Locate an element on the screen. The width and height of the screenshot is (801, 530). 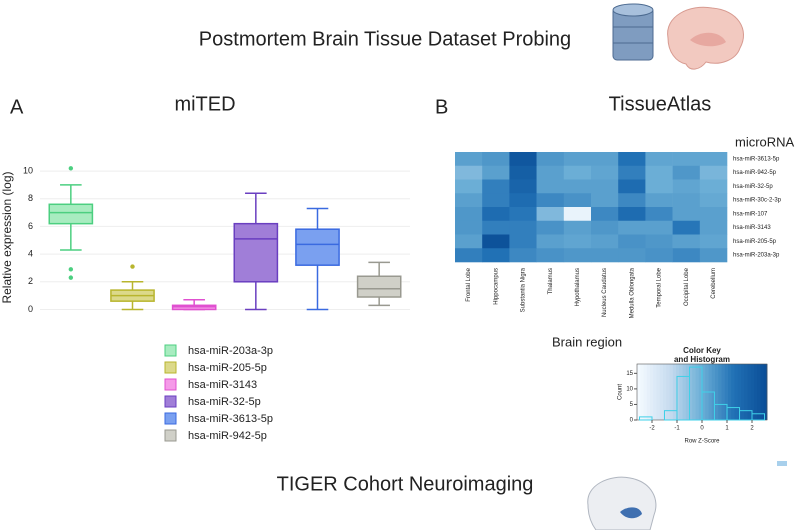
y-tick-label: 4 is located at coordinates (30, 253).